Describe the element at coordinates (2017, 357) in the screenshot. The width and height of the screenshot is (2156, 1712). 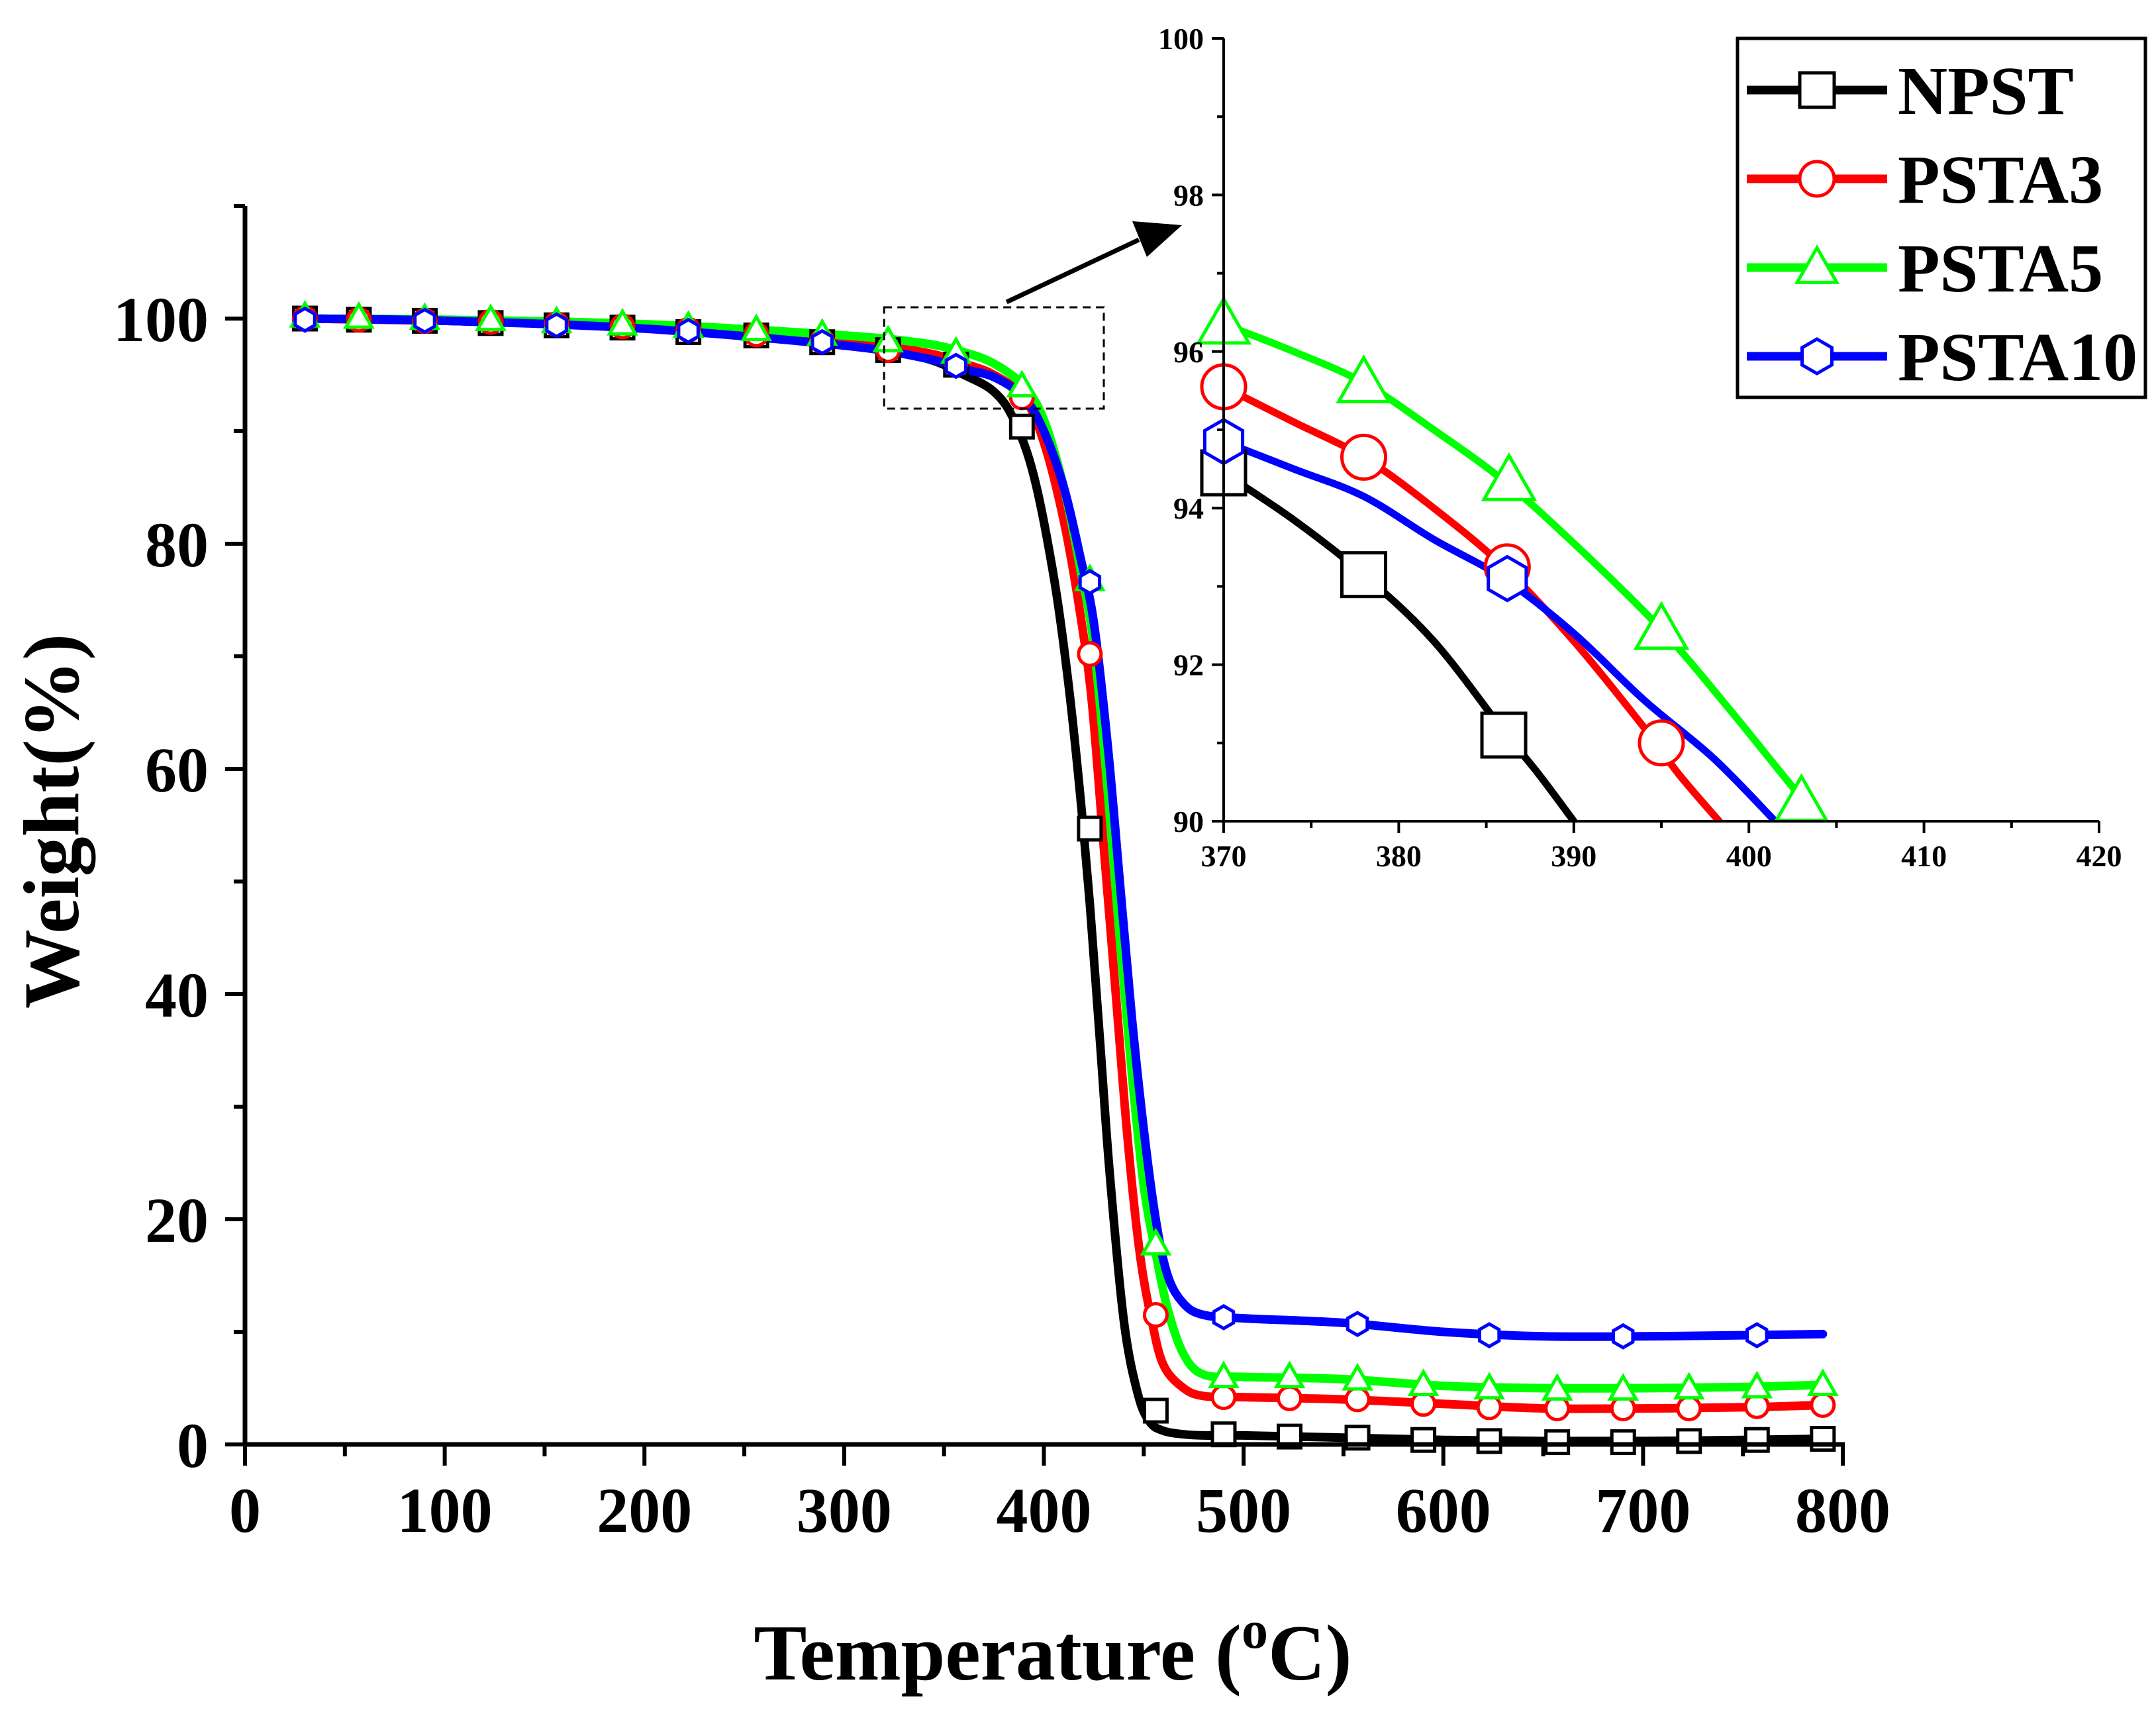
I see `legend-label-psta10: PSTA10` at that location.